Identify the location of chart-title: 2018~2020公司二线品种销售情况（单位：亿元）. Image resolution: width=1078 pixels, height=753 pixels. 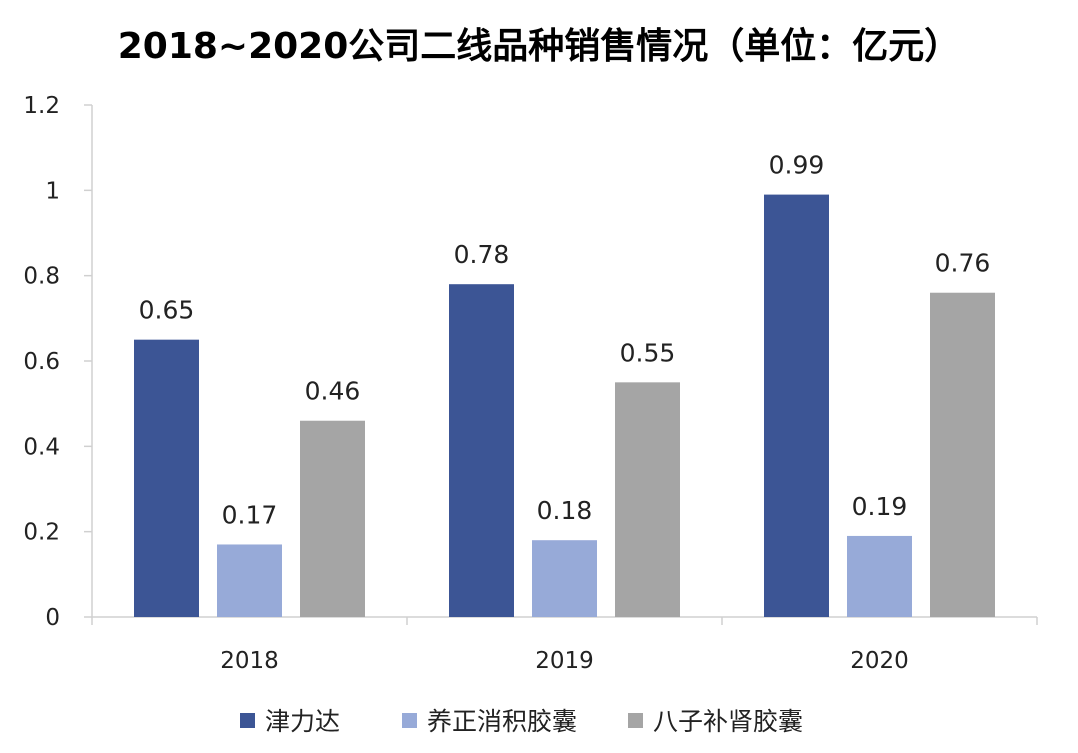
(539, 46).